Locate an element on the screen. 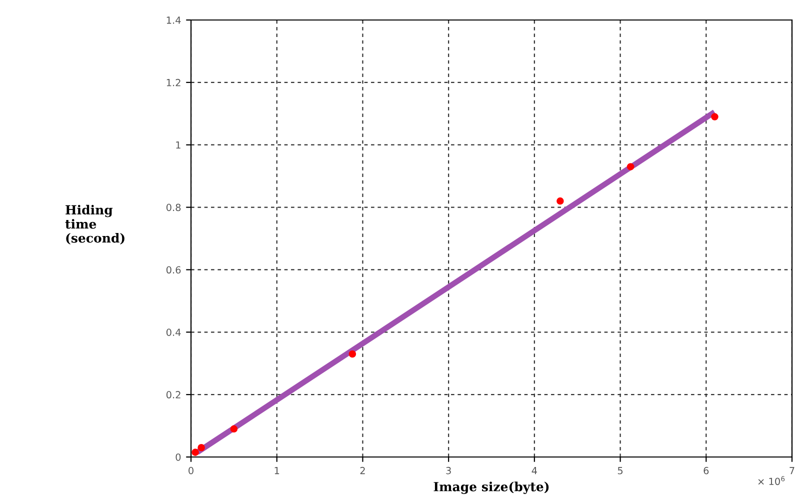  x-tick-label: 4 is located at coordinates (534, 470).